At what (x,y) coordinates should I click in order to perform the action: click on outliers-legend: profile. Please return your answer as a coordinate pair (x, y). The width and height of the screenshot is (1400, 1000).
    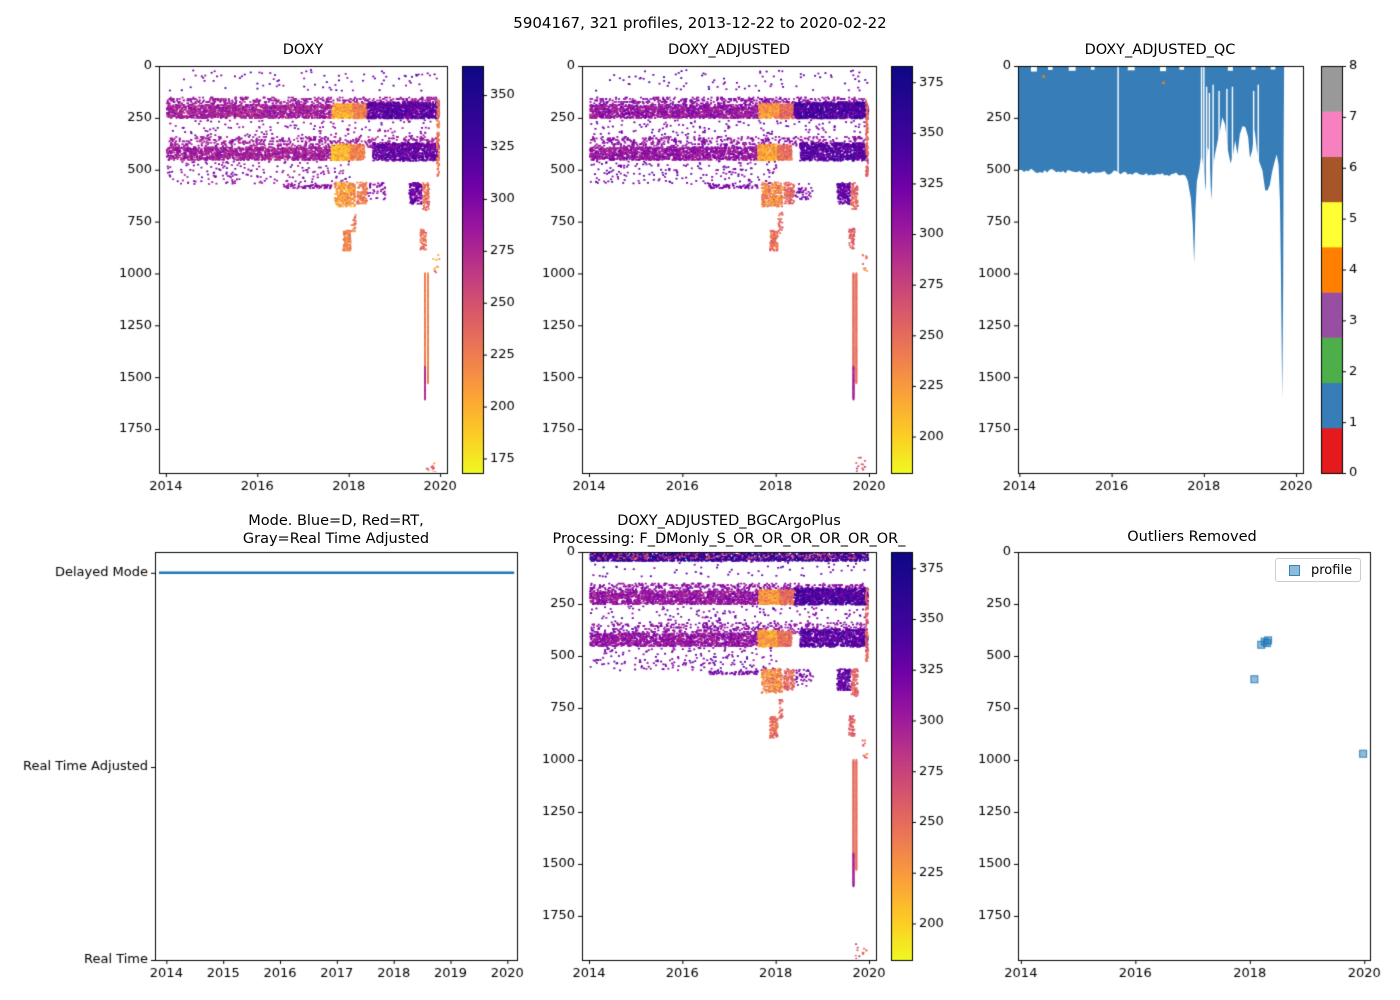
    Looking at the image, I should click on (1318, 570).